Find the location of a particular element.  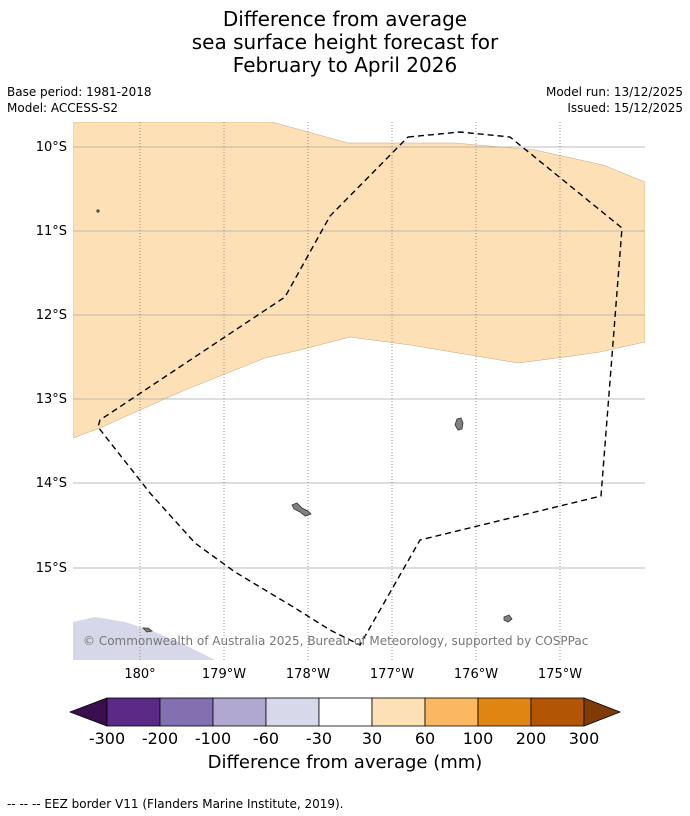

lat-label-11s: 11°S is located at coordinates (51, 231).